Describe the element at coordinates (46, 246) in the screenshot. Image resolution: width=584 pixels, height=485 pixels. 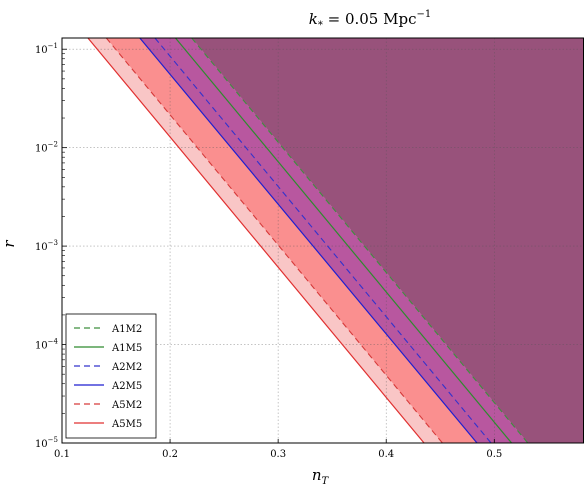
I see `y-tick-label: 10⁻³` at that location.